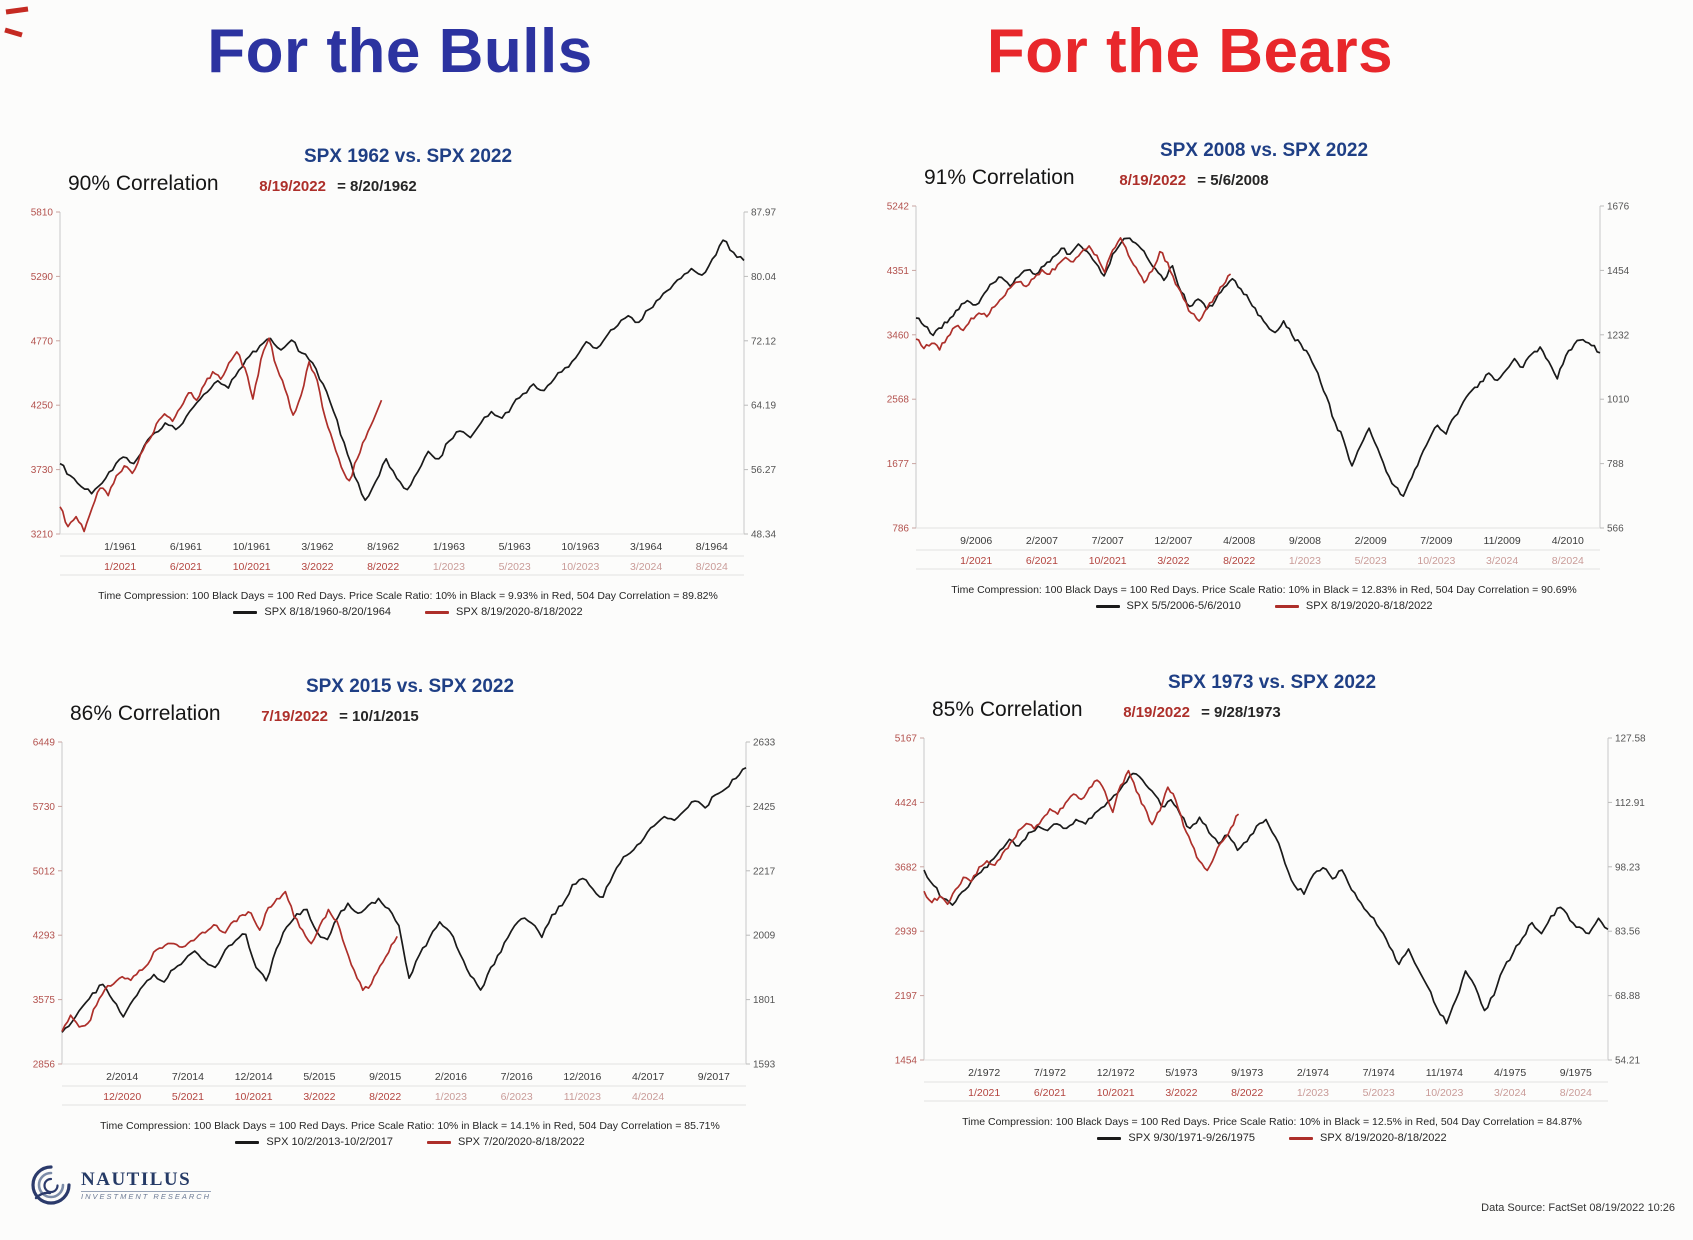 This screenshot has height=1240, width=1693. Describe the element at coordinates (329, 1142) in the screenshot. I see `legend-label-black: SPX 10/2/2013-10/2/2017` at that location.